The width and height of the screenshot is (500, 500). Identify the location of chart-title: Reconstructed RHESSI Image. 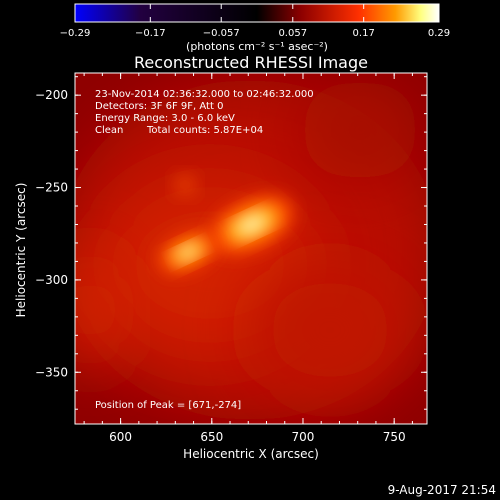
(251, 62).